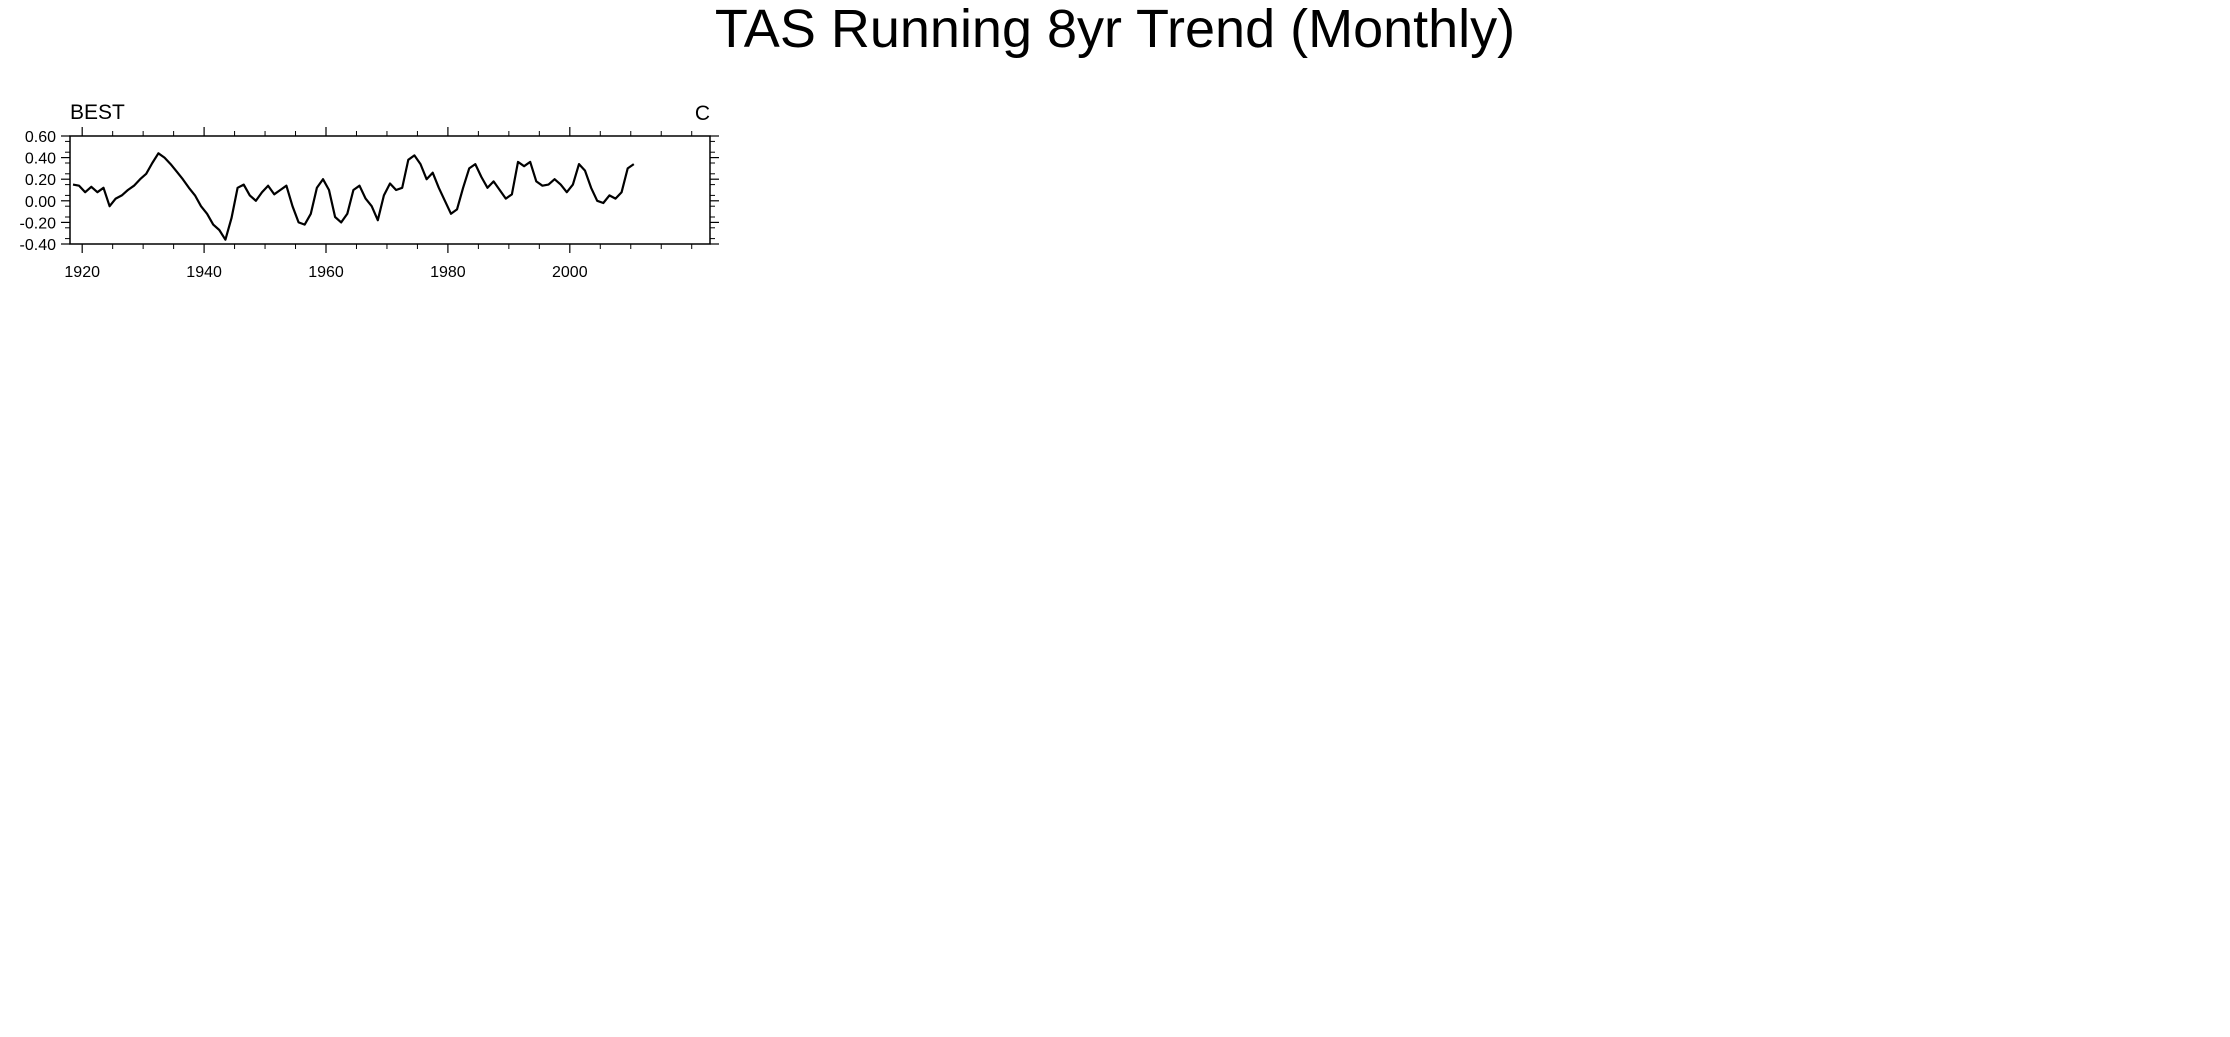 This screenshot has height=1037, width=2230. Describe the element at coordinates (204, 272) in the screenshot. I see `x-tick-label: 1940` at that location.